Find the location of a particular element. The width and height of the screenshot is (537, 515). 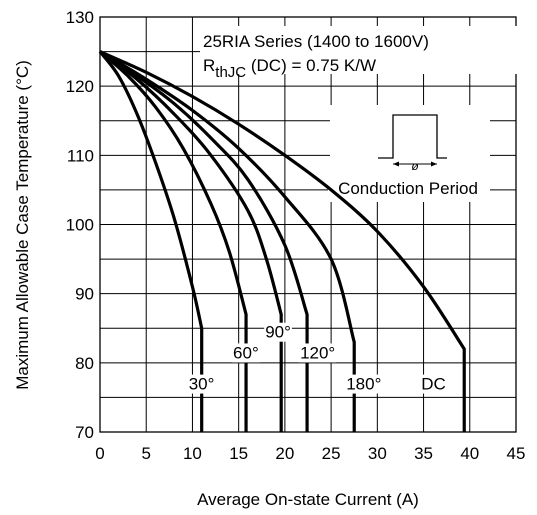

x-tick-label: 15 is located at coordinates (238, 453).